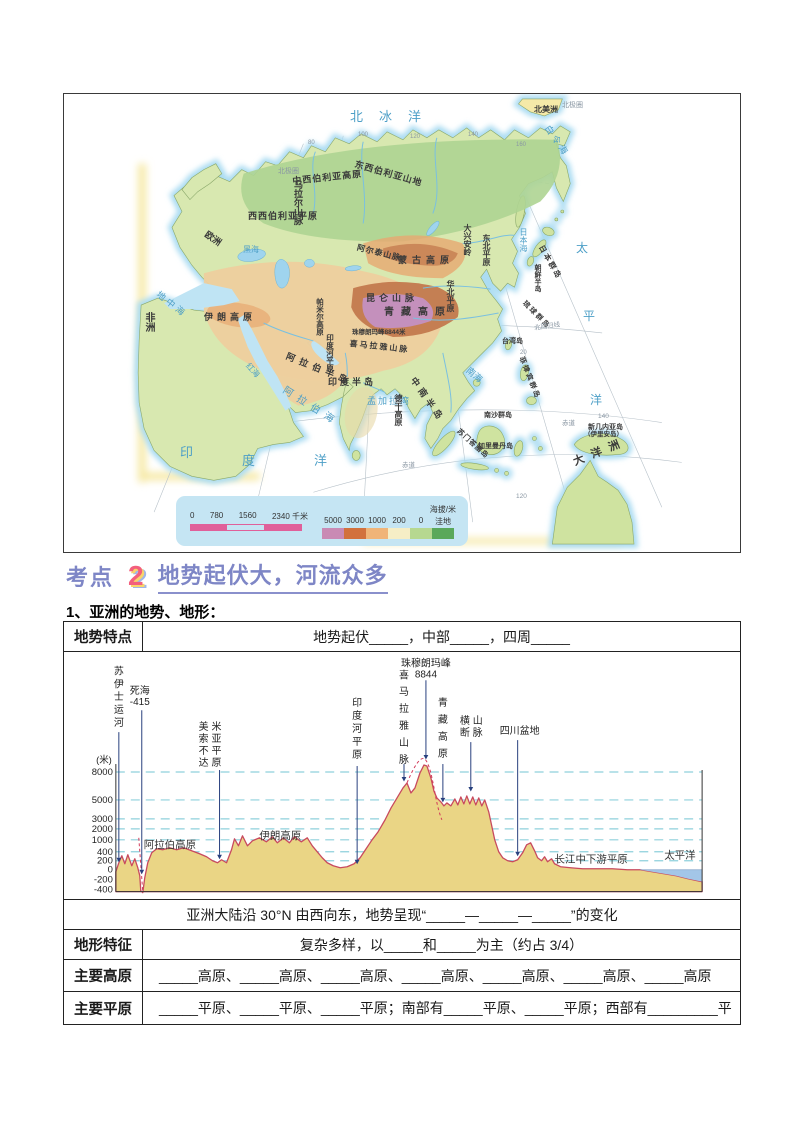 The image size is (794, 1123). Describe the element at coordinates (119, 696) in the screenshot. I see `chart-callout: 苏伊士运河` at that location.